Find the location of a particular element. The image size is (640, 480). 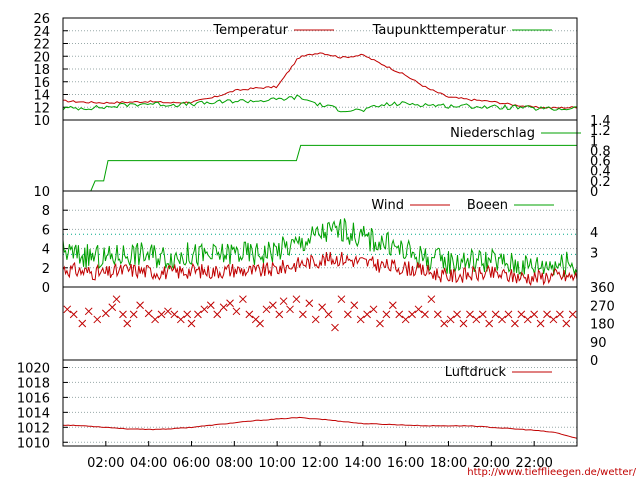

temperature-line is located at coordinates (320, 80).